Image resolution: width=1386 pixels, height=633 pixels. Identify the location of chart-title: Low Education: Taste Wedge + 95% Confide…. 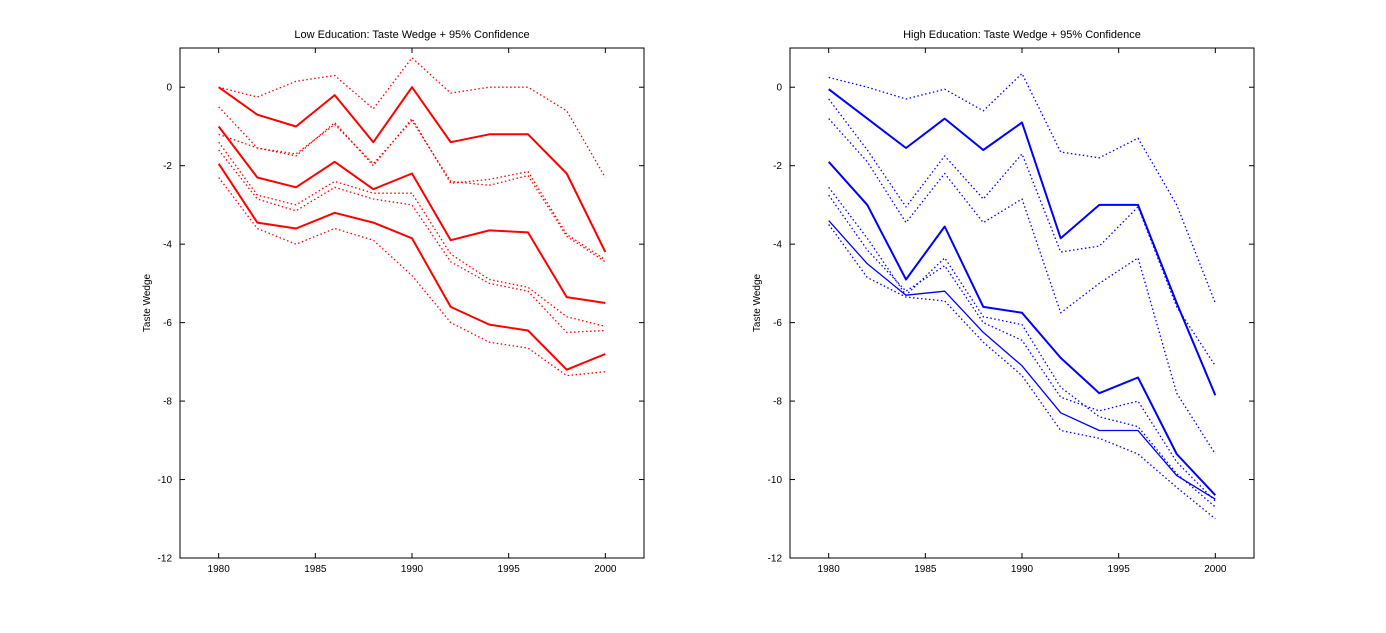
(411, 35).